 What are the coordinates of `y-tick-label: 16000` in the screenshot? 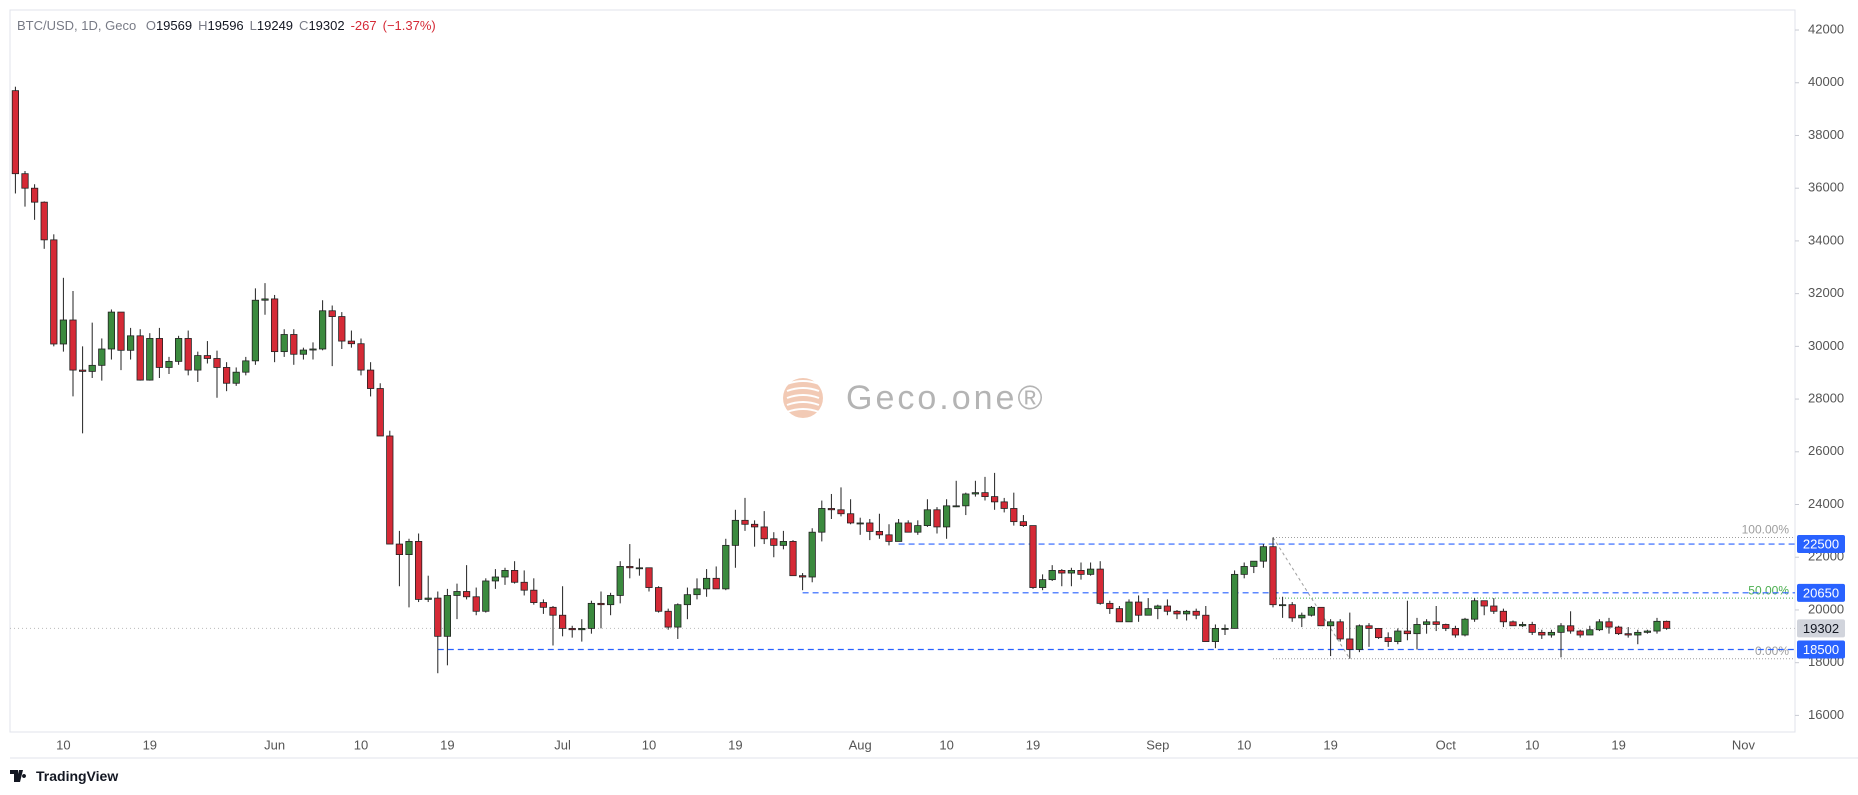 It's located at (1826, 714).